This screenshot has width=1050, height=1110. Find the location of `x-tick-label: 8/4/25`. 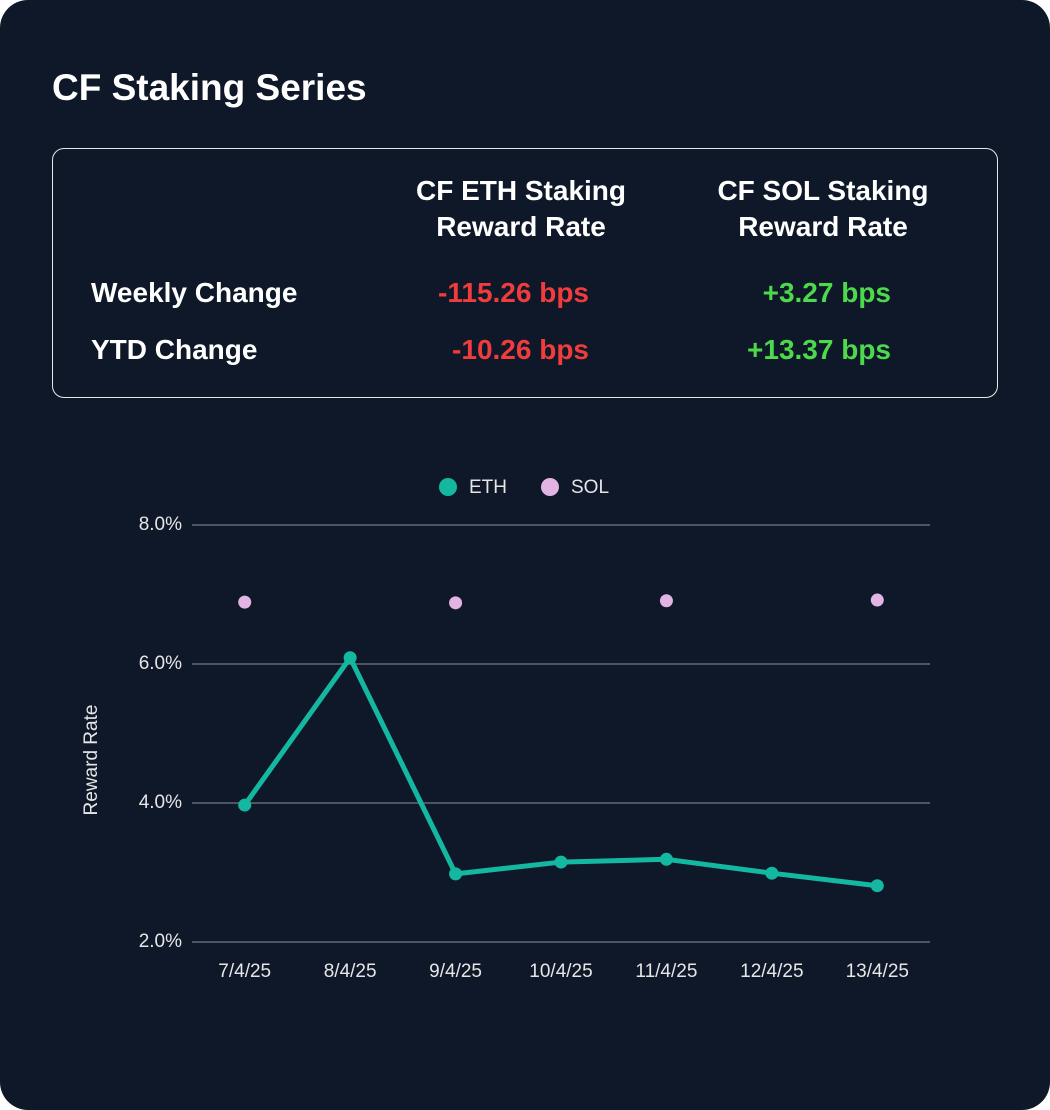

x-tick-label: 8/4/25 is located at coordinates (350, 971).